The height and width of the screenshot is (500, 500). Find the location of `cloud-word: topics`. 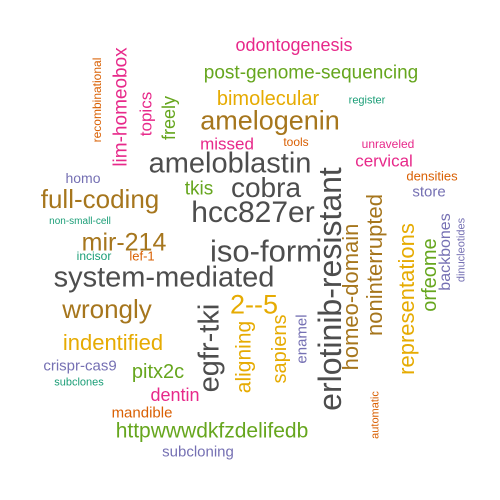

cloud-word: topics is located at coordinates (146, 114).